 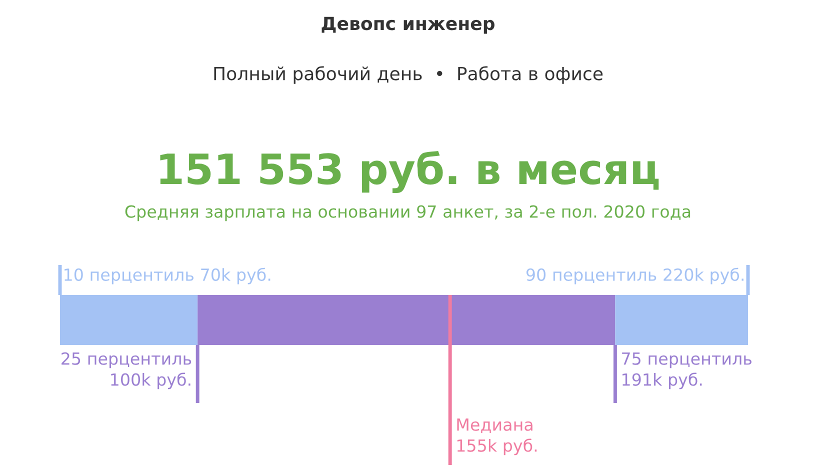 I want to click on chart-title: Девопс инженер, so click(x=408, y=25).